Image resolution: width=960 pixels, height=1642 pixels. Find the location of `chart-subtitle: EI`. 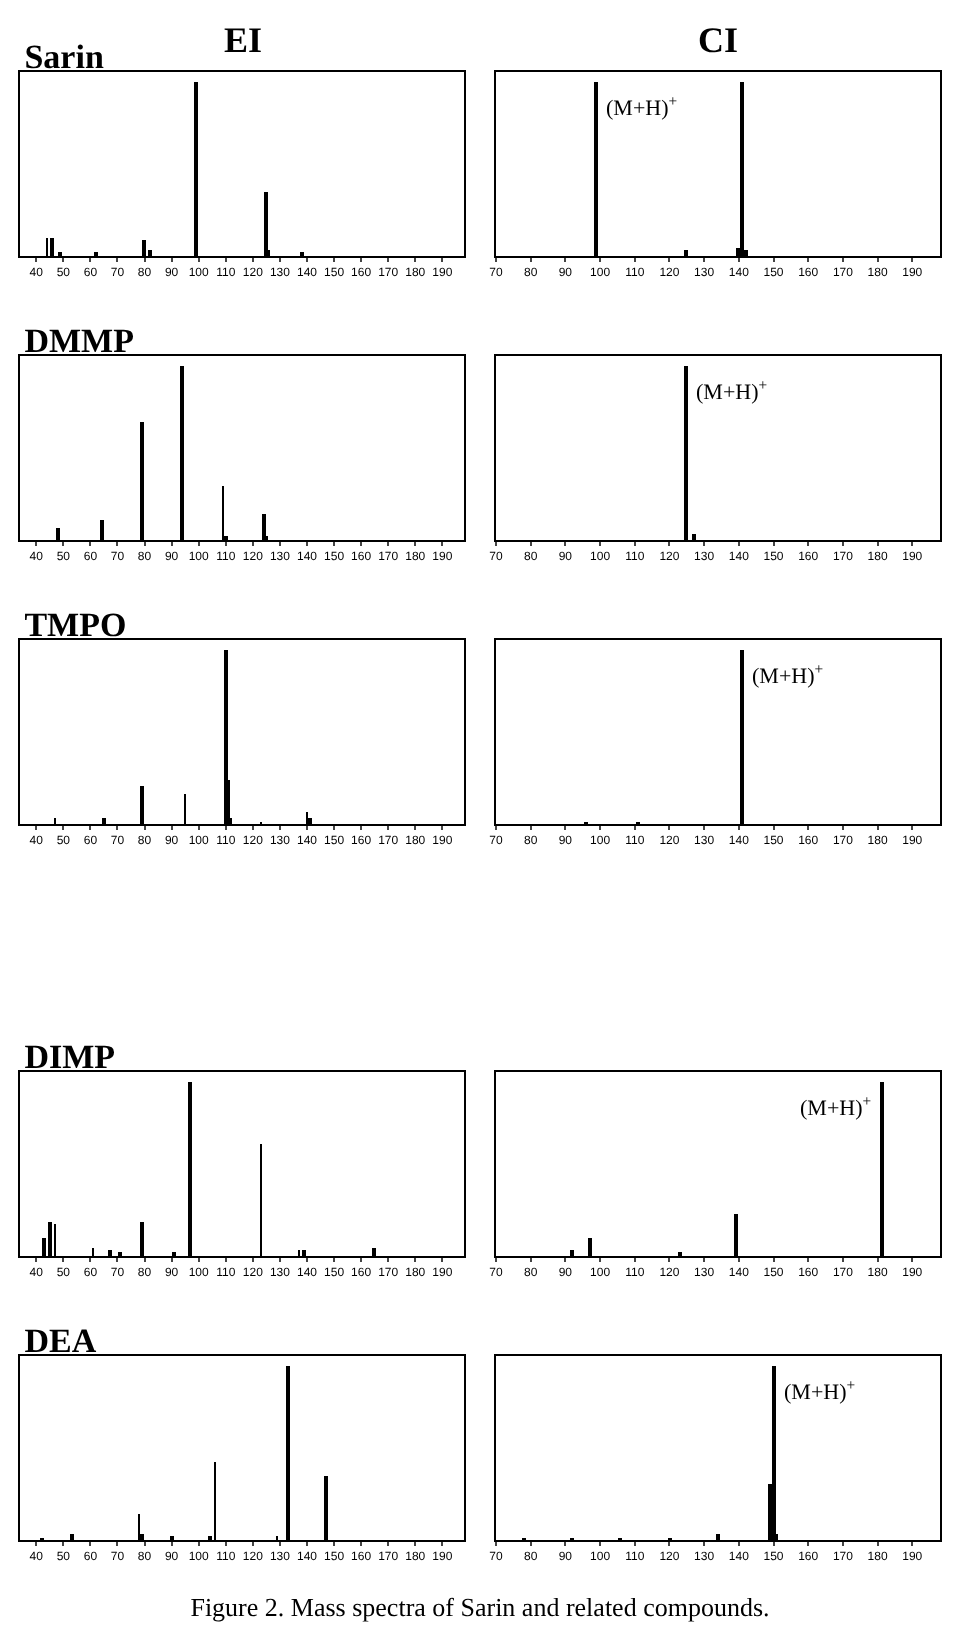

chart-subtitle: EI is located at coordinates (243, 40).